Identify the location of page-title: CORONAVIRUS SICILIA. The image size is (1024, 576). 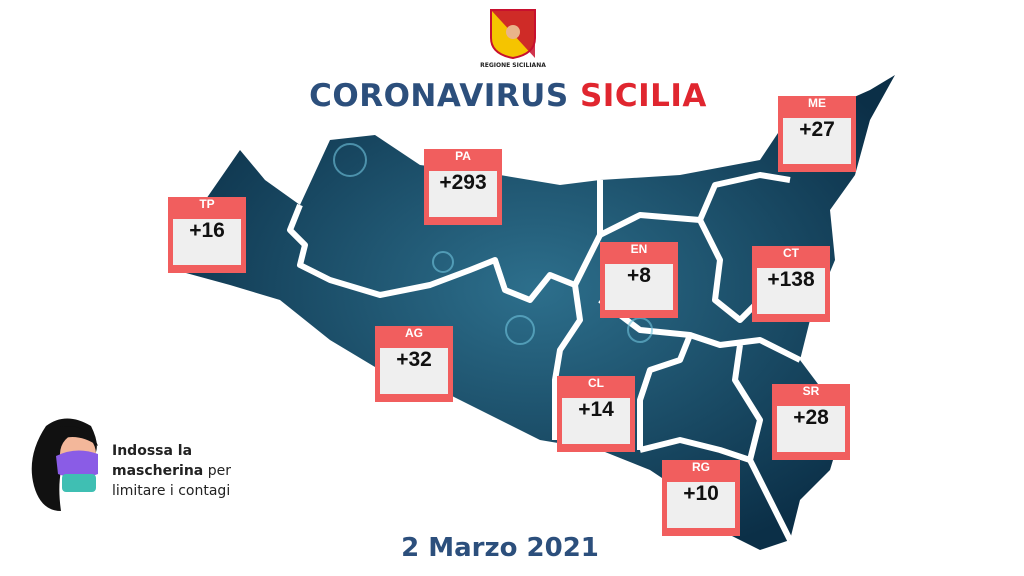
(510, 96).